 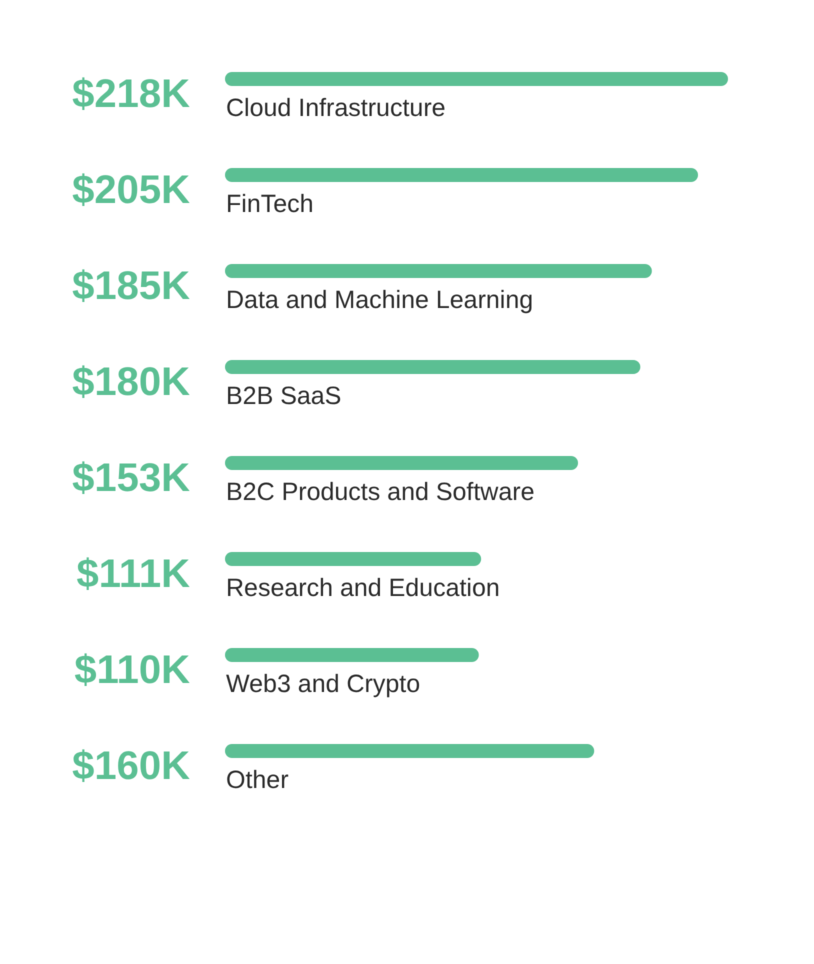 What do you see at coordinates (323, 684) in the screenshot?
I see `y-tick-label: Web3 and Crypto` at bounding box center [323, 684].